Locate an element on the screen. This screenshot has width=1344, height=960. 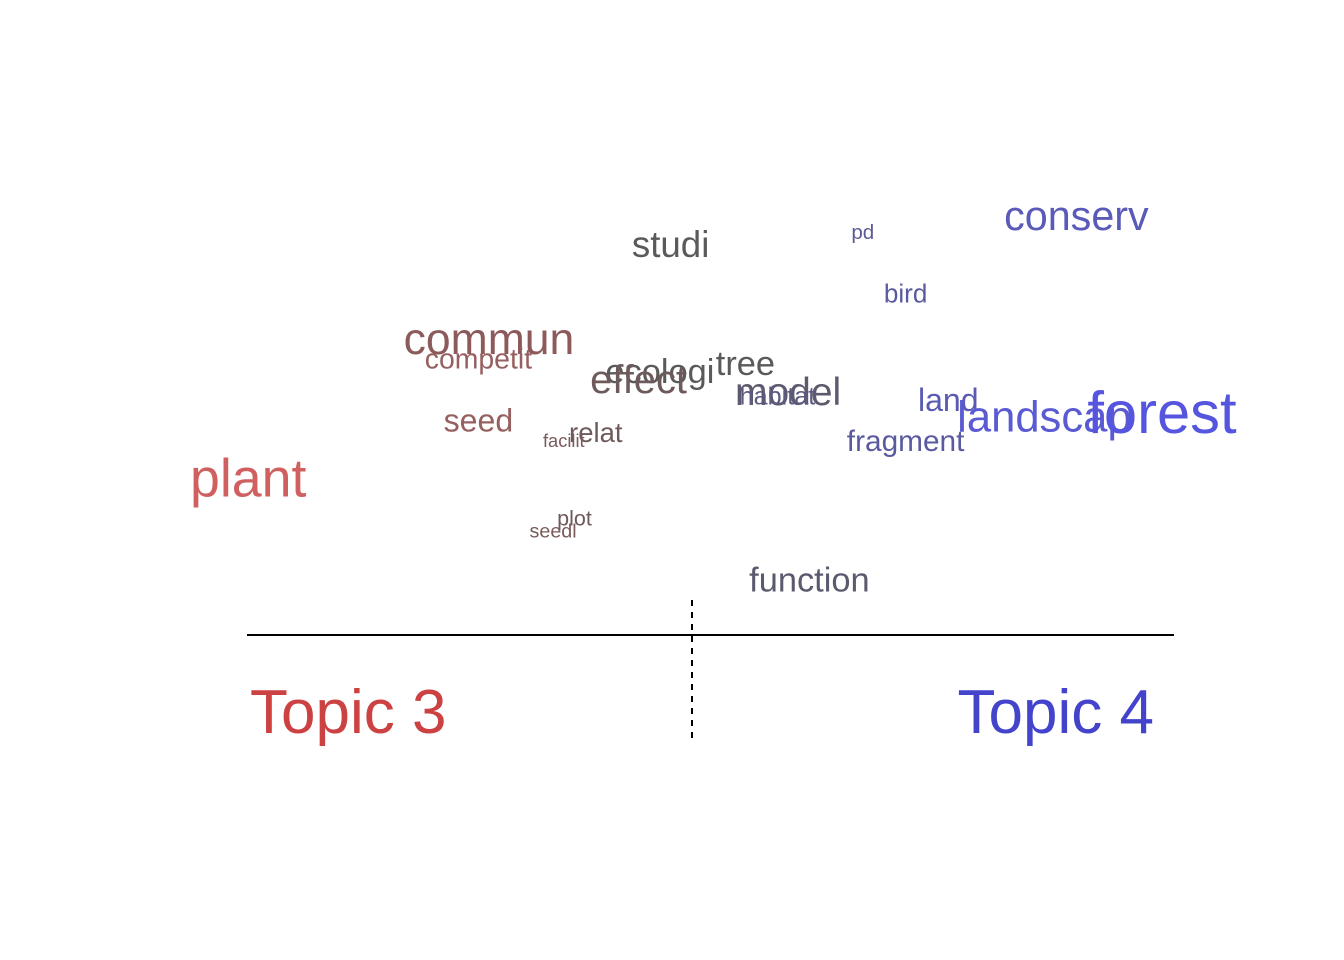
word-ecologi: ecologi is located at coordinates (659, 372).